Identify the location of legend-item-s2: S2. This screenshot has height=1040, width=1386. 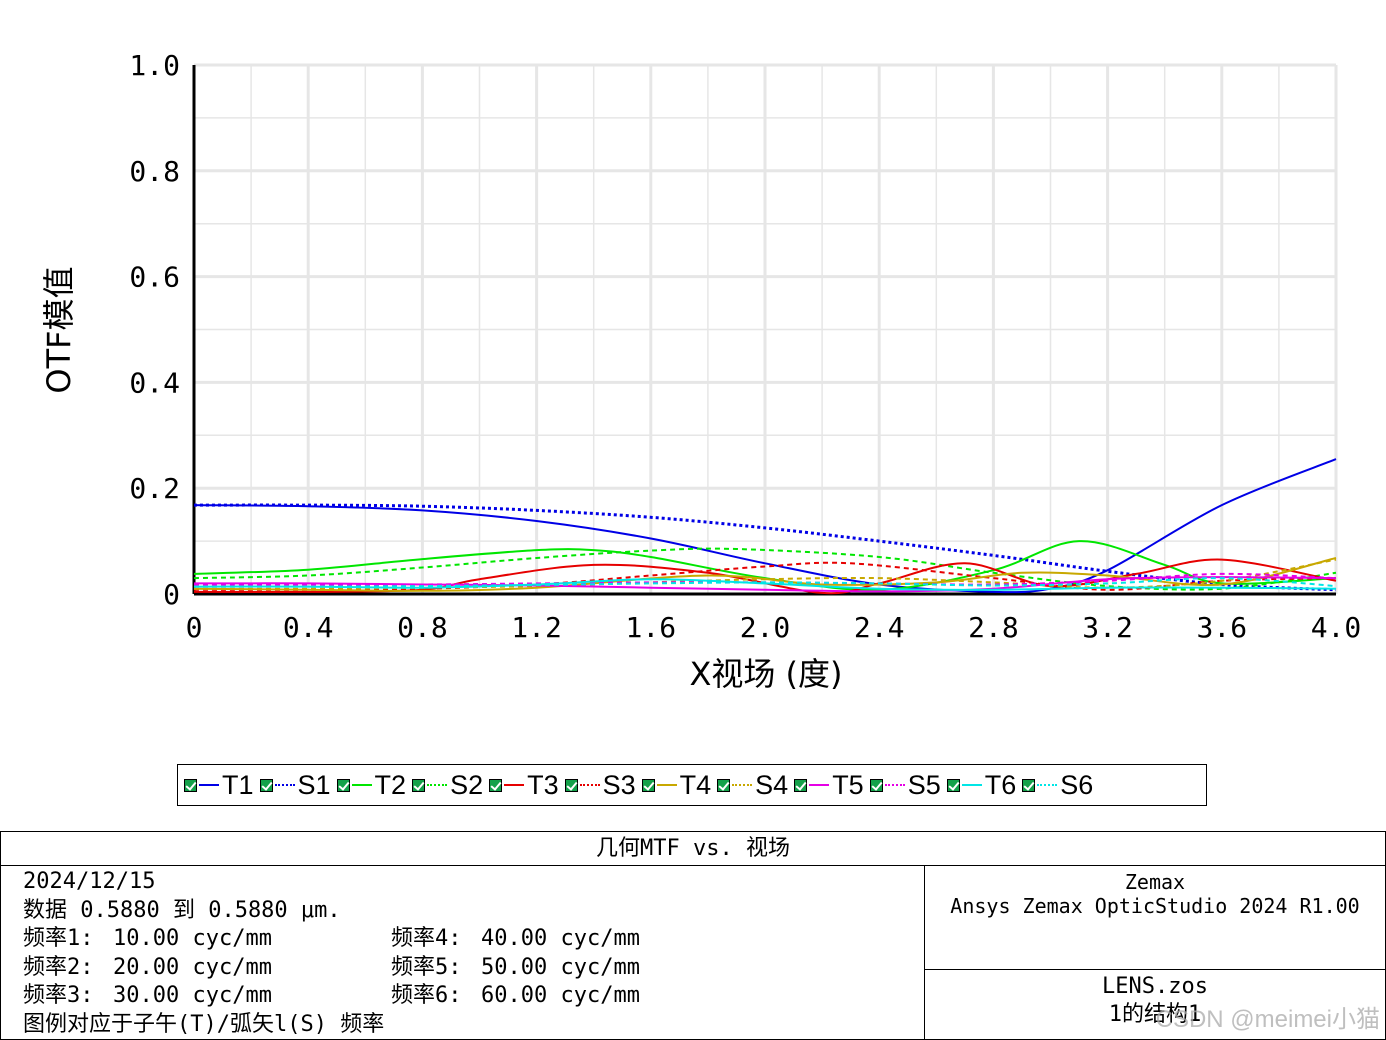
(447, 785).